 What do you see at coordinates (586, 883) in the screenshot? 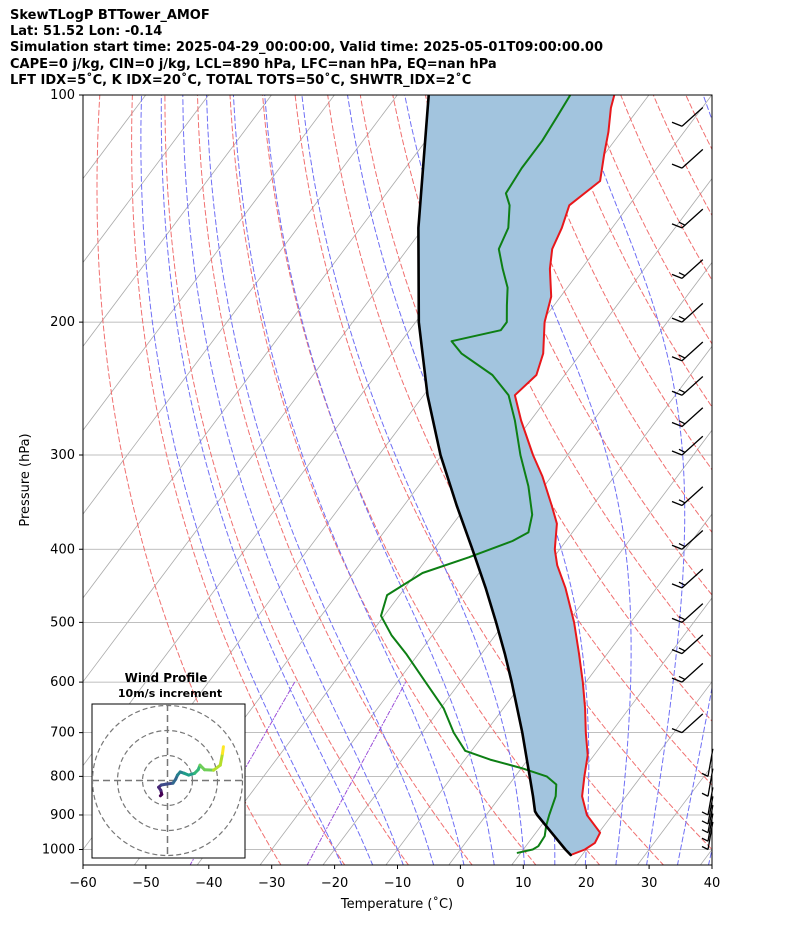
I see `x-tick-label: 20` at bounding box center [586, 883].